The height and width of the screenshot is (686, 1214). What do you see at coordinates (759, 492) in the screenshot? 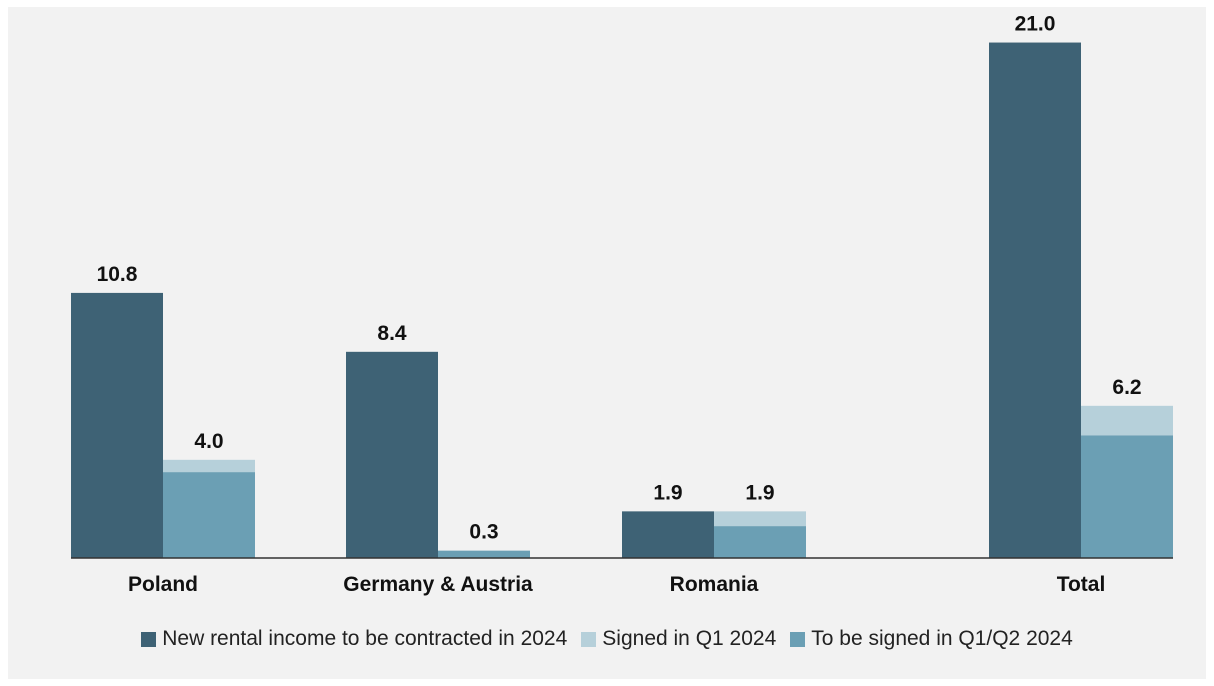
I see `value-label-stack-total-romania: 1.9` at bounding box center [759, 492].